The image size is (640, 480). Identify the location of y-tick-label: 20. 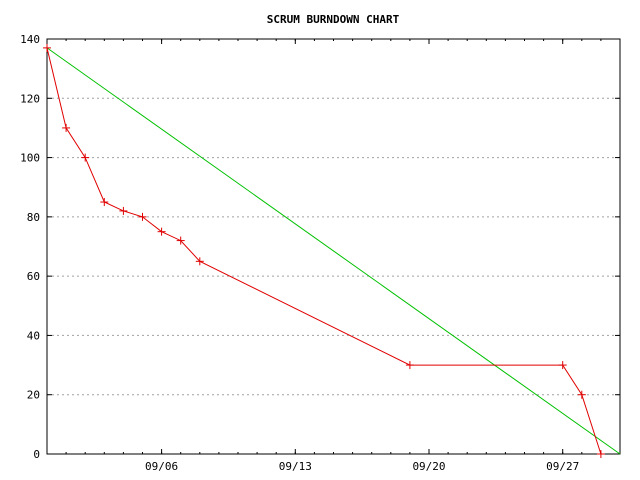
(33, 395).